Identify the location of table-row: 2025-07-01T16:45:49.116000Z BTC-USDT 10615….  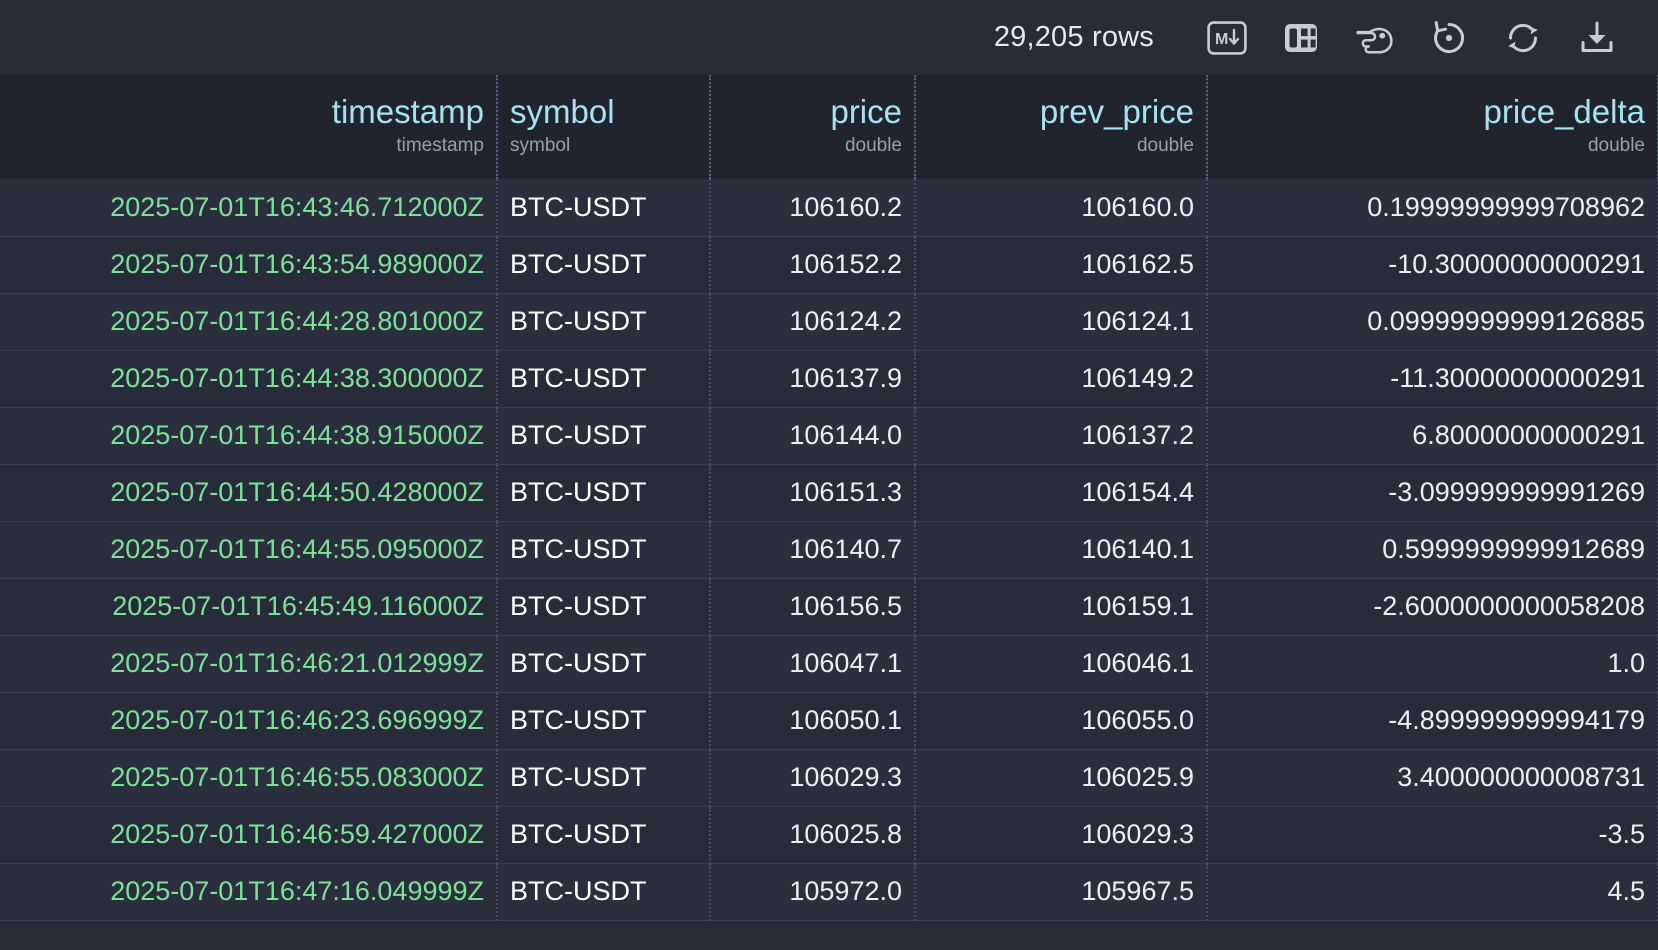
(829, 606).